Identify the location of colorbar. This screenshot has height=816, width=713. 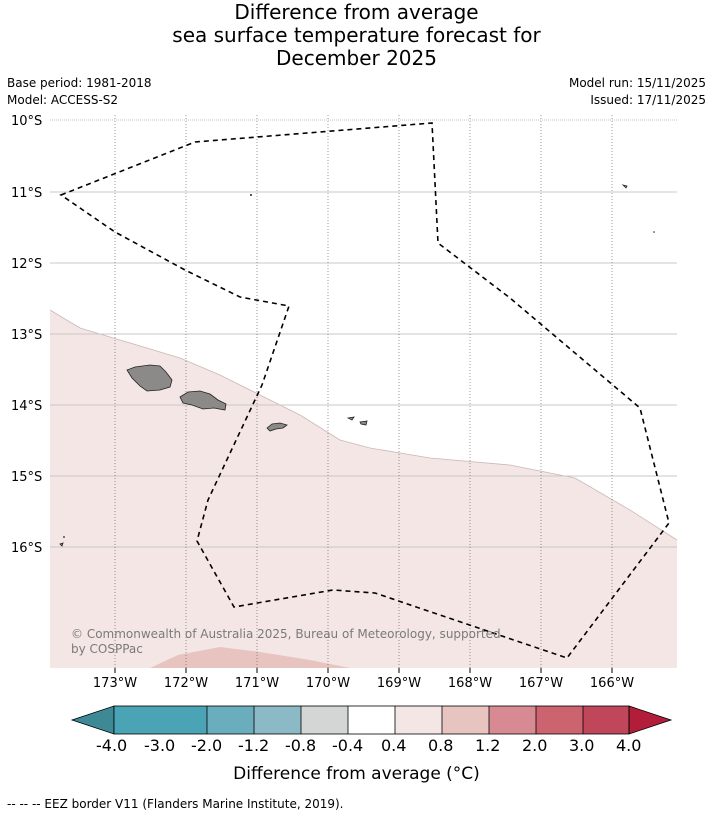
(371, 720).